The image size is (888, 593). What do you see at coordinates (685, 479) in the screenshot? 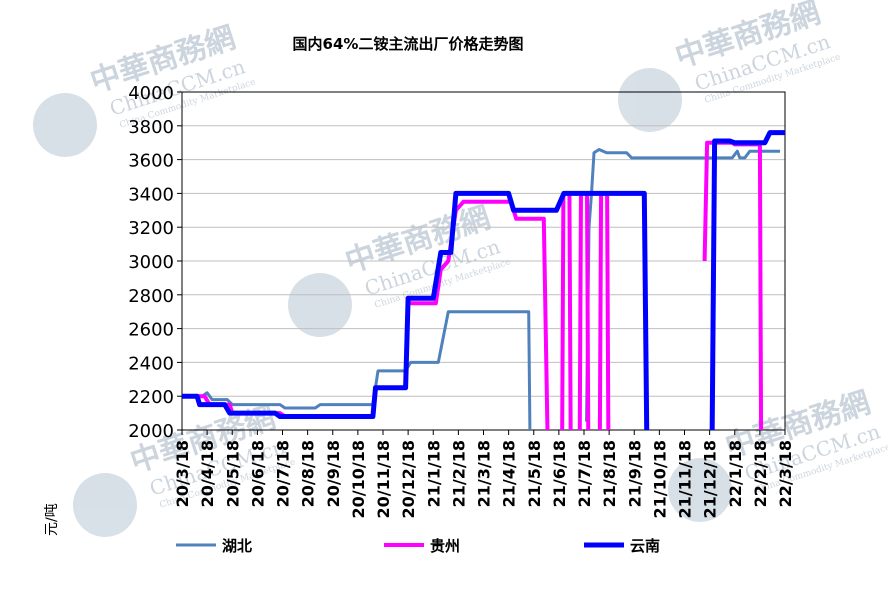
I see `x-tick-label: 21/11/18` at bounding box center [685, 479].